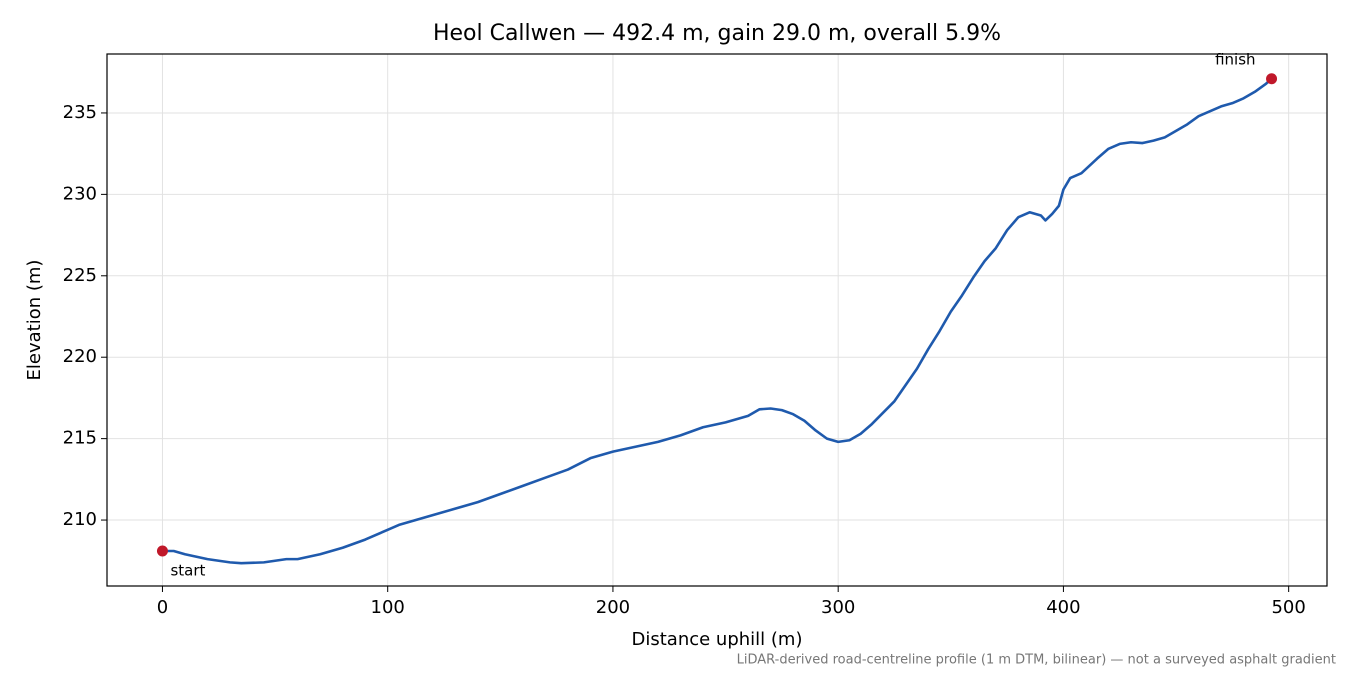 This screenshot has width=1350, height=675. What do you see at coordinates (187, 570) in the screenshot?
I see `endpoint-label: start` at bounding box center [187, 570].